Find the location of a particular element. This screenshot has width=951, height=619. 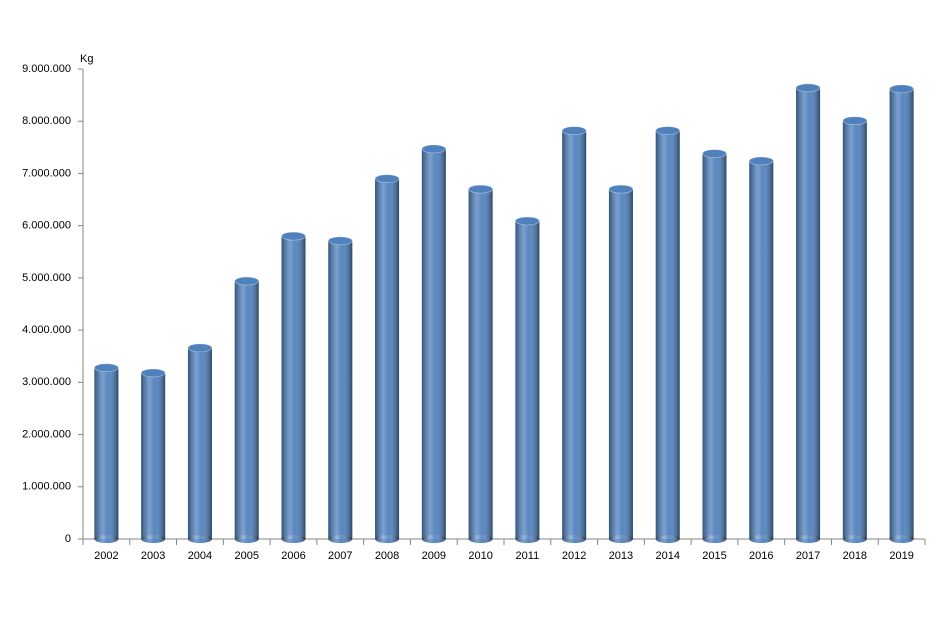

x-tick-label: 2005 is located at coordinates (246, 556).